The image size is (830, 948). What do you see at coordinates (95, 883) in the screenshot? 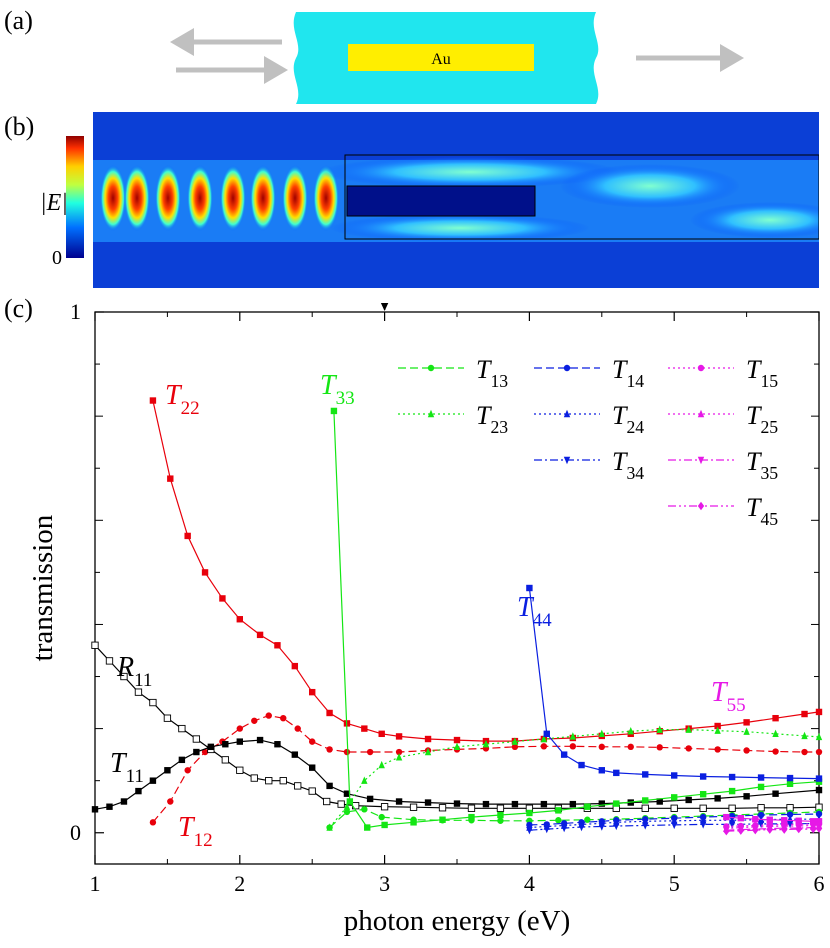
I see `x-tick-label: 1` at bounding box center [95, 883].